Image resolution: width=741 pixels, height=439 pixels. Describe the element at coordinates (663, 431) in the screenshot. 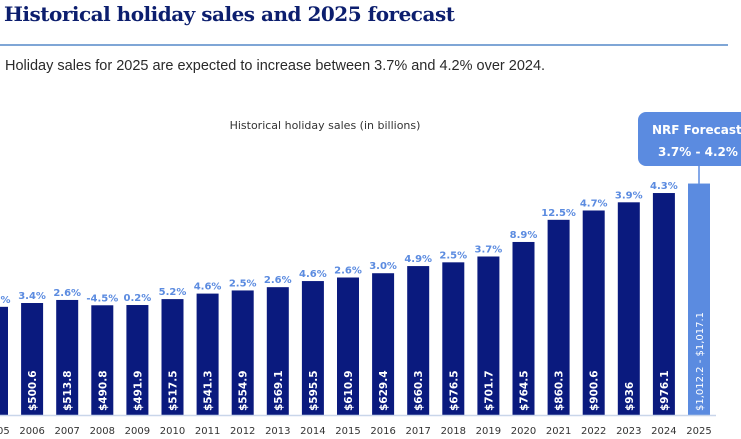

I see `year-label-2024: 2024` at that location.